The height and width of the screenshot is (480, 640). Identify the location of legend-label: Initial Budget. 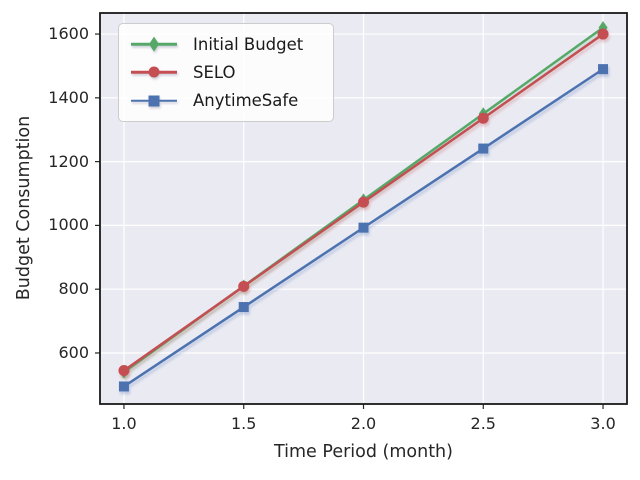
(248, 44).